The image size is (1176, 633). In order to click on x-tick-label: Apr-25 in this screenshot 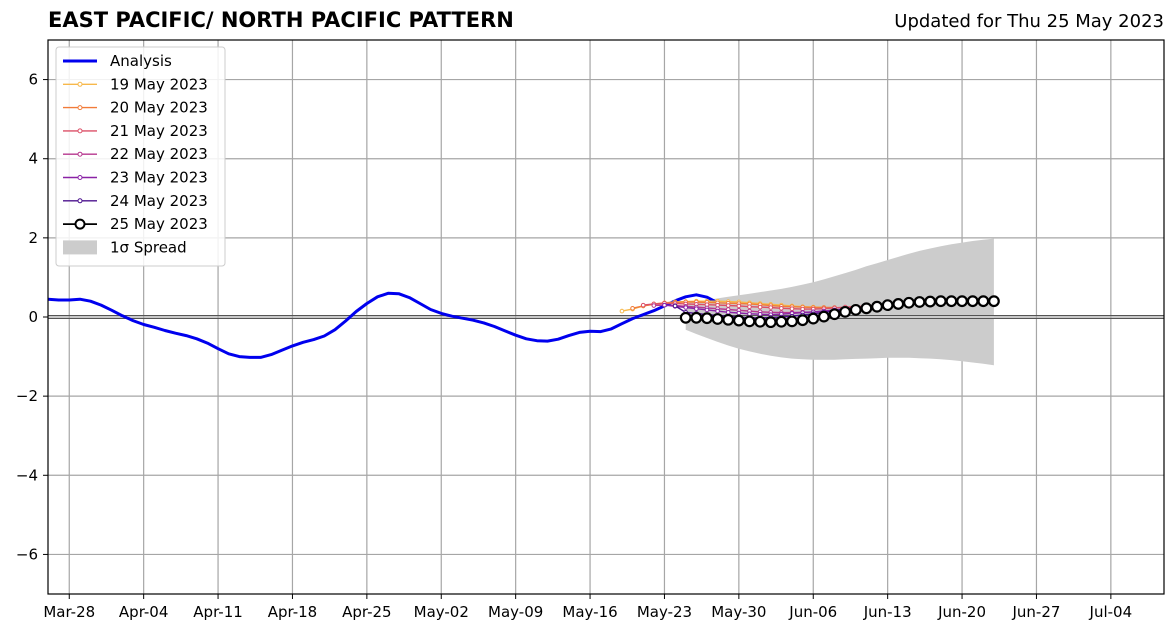, I will do `click(367, 612)`.